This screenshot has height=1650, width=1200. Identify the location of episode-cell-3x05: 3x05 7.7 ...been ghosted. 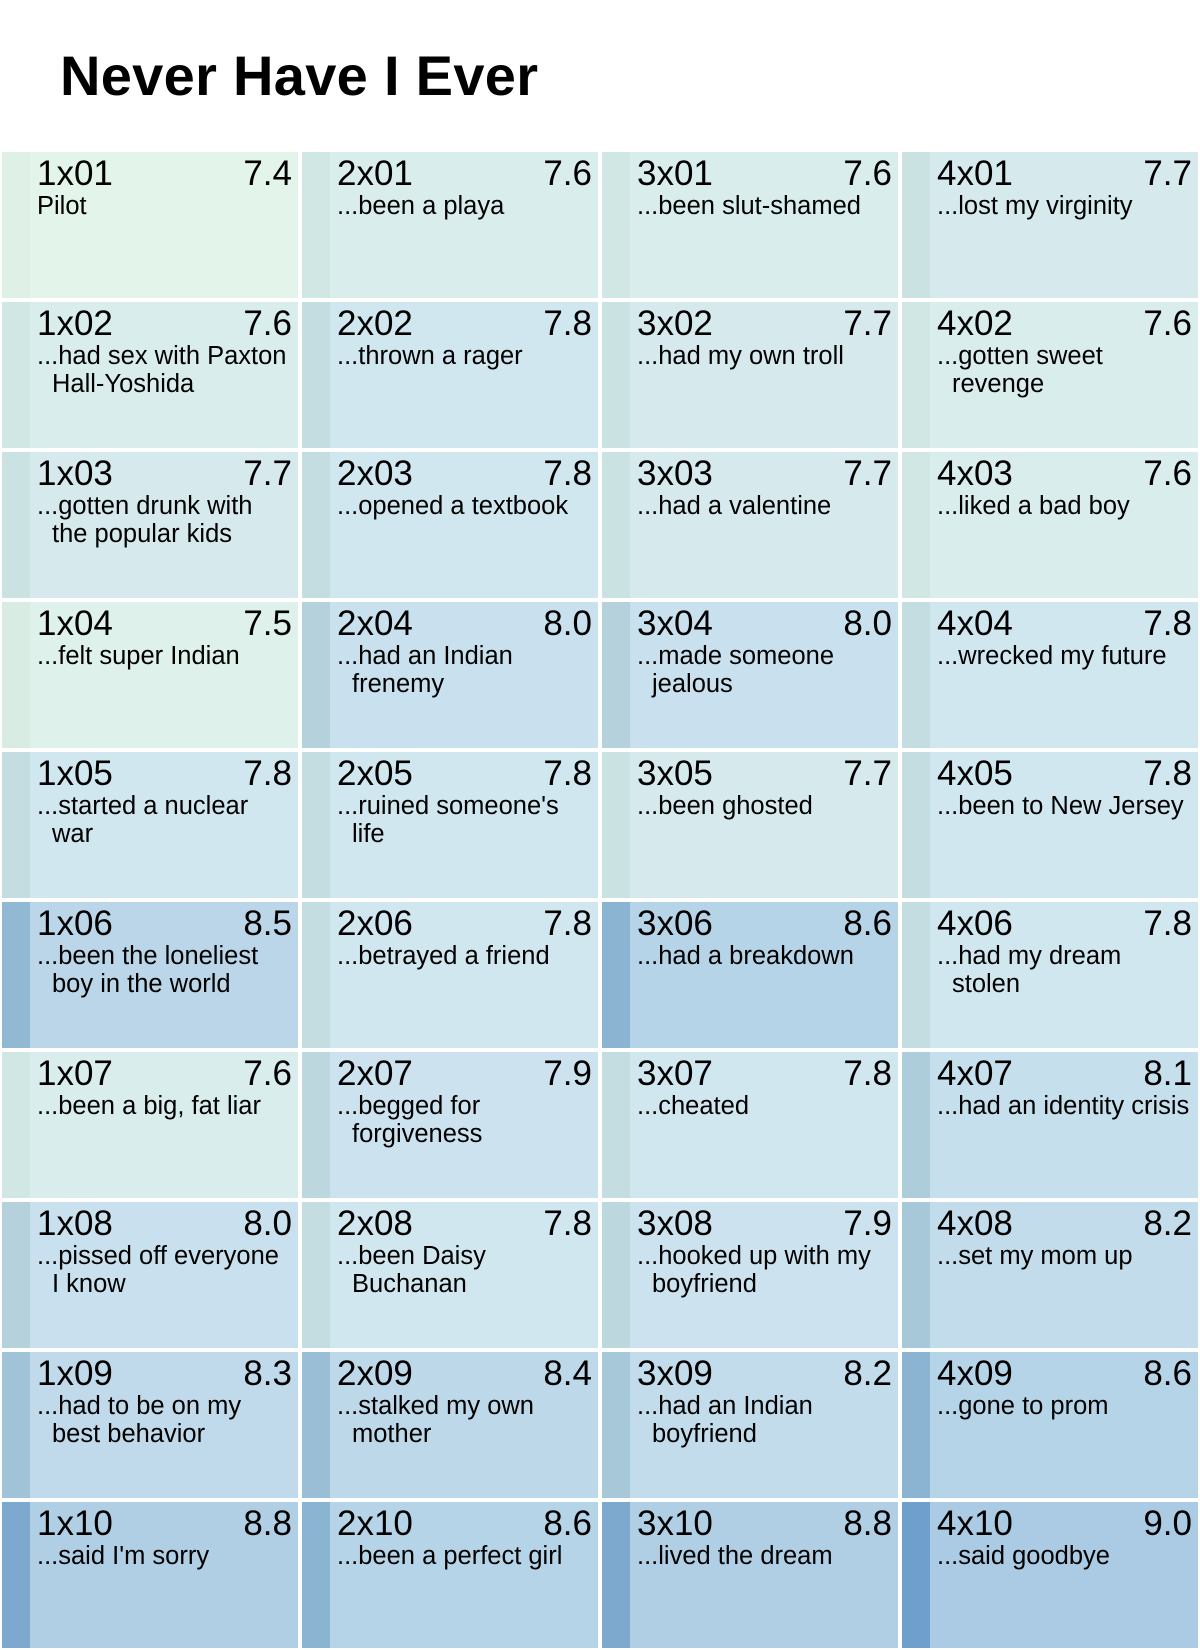
(750, 825).